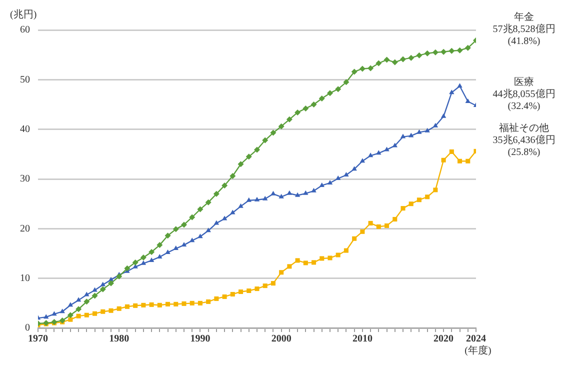 Image resolution: width=580 pixels, height=370 pixels. Describe the element at coordinates (524, 106) in the screenshot. I see `text: (32.4%)` at that location.